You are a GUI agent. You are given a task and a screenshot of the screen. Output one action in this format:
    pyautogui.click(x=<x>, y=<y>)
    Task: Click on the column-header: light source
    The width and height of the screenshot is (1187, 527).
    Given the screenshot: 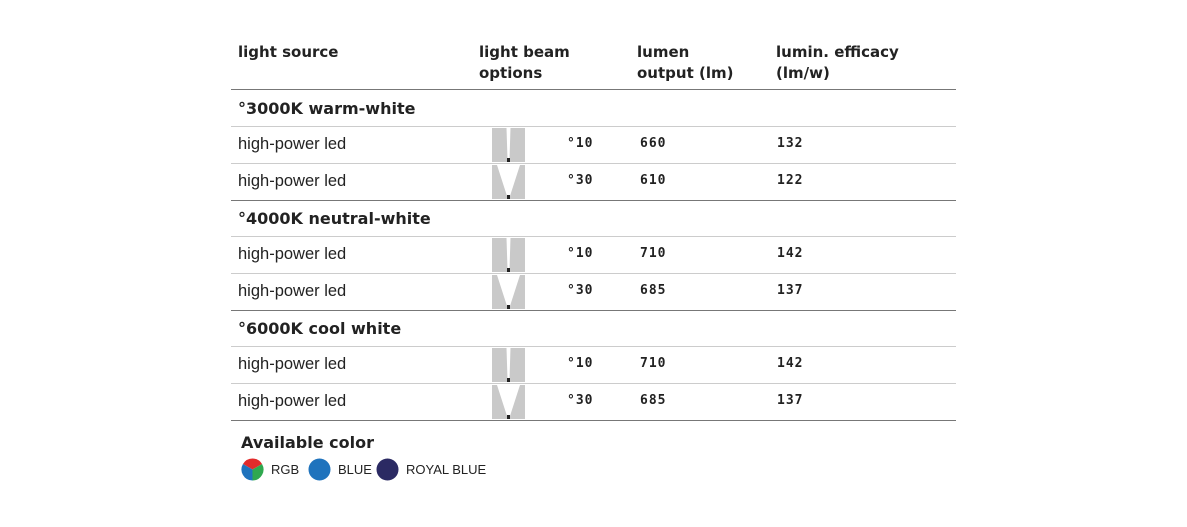 What is the action you would take?
    pyautogui.click(x=288, y=52)
    